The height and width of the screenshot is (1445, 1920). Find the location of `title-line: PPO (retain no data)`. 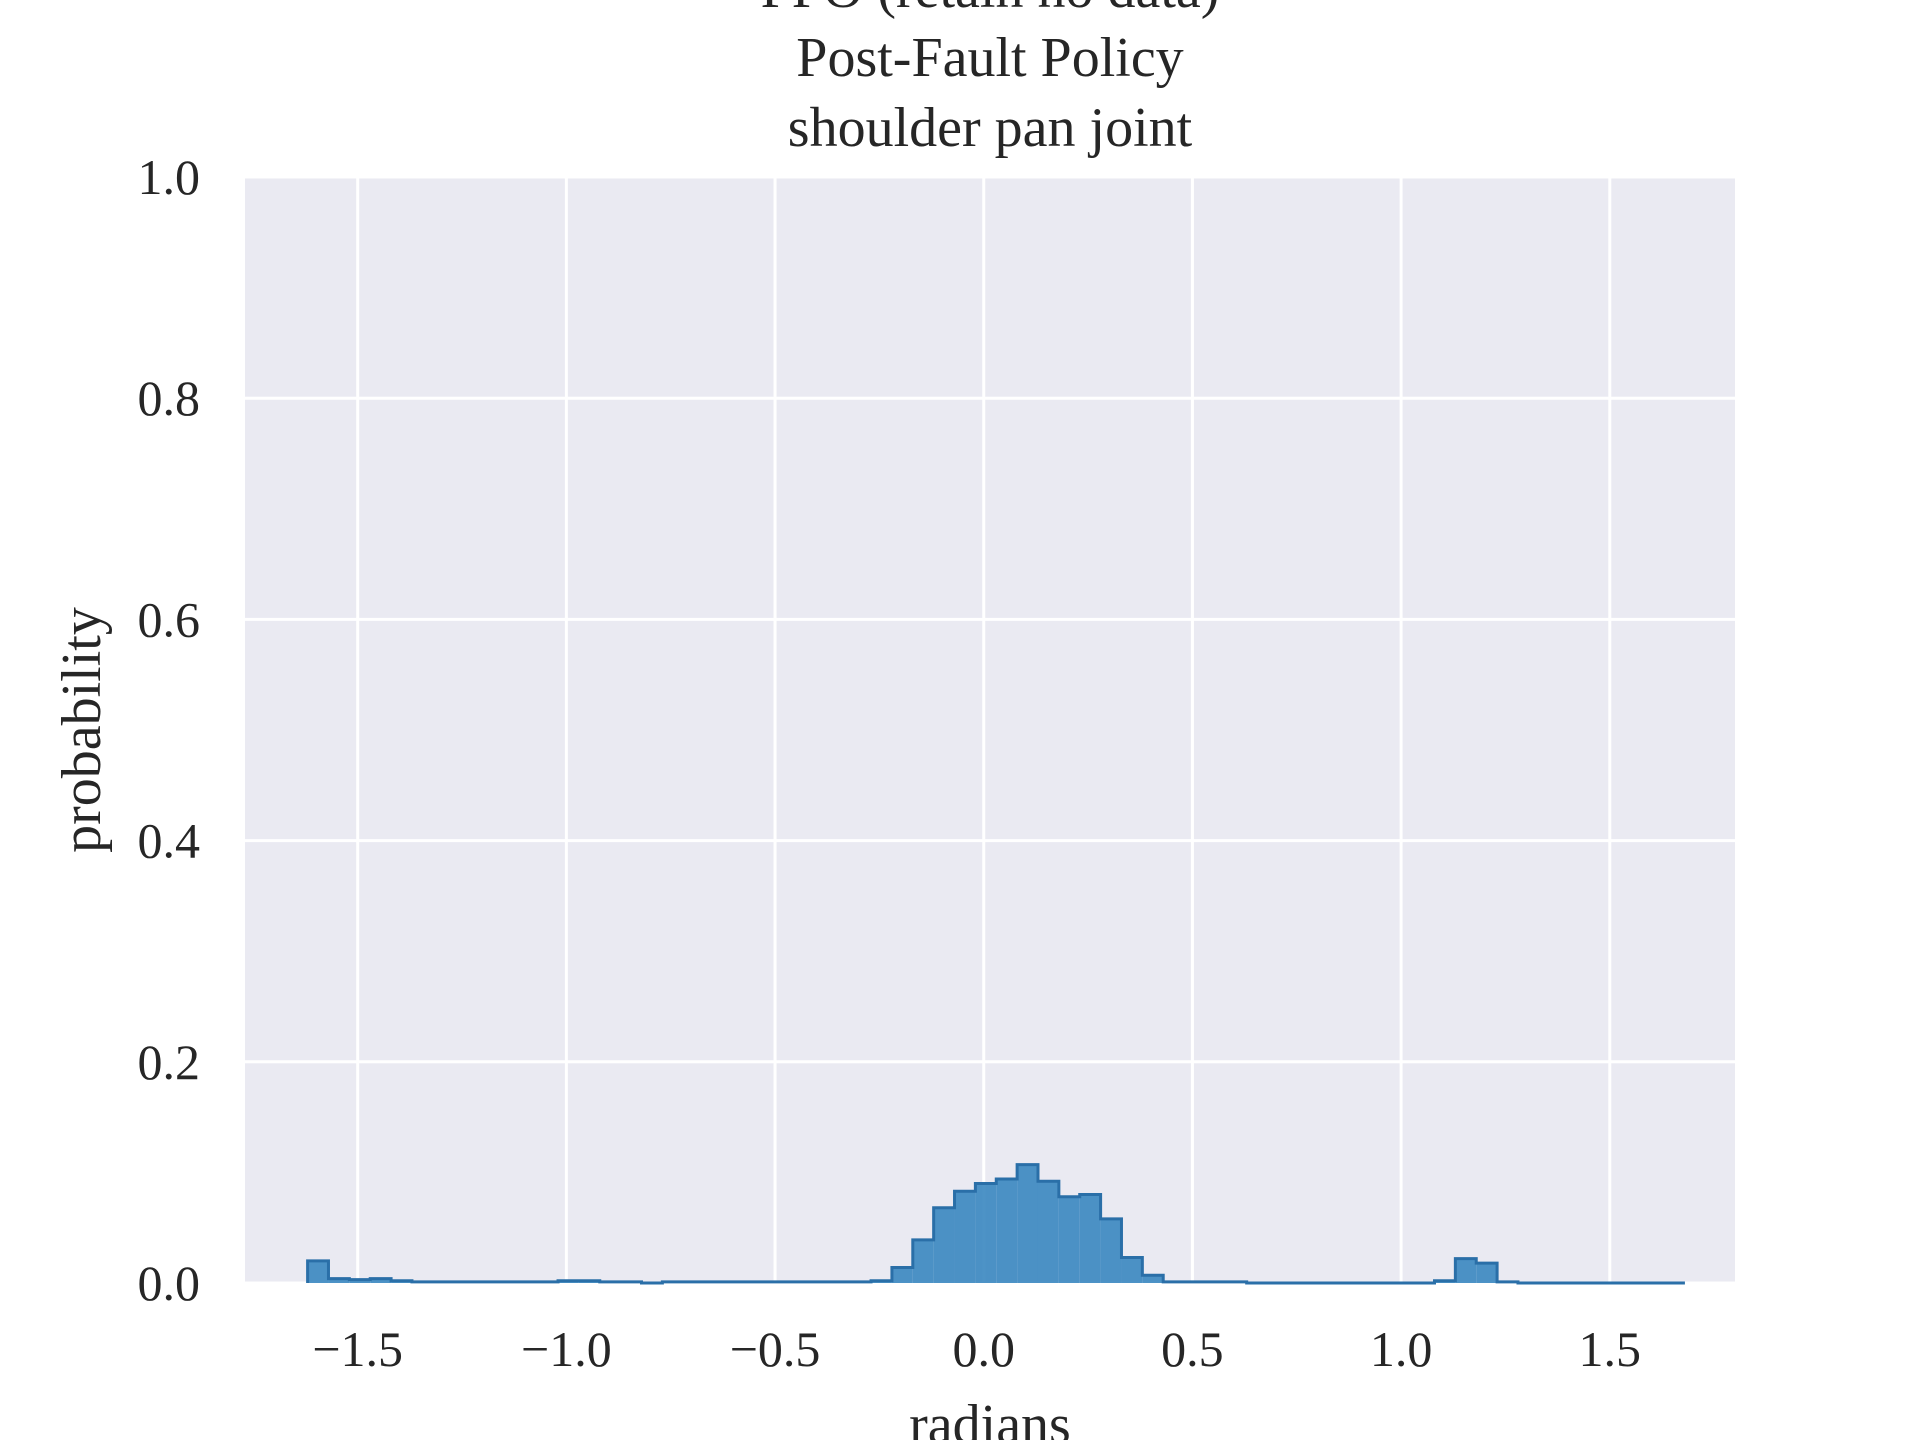

title-line: PPO (retain no data) is located at coordinates (990, 10).